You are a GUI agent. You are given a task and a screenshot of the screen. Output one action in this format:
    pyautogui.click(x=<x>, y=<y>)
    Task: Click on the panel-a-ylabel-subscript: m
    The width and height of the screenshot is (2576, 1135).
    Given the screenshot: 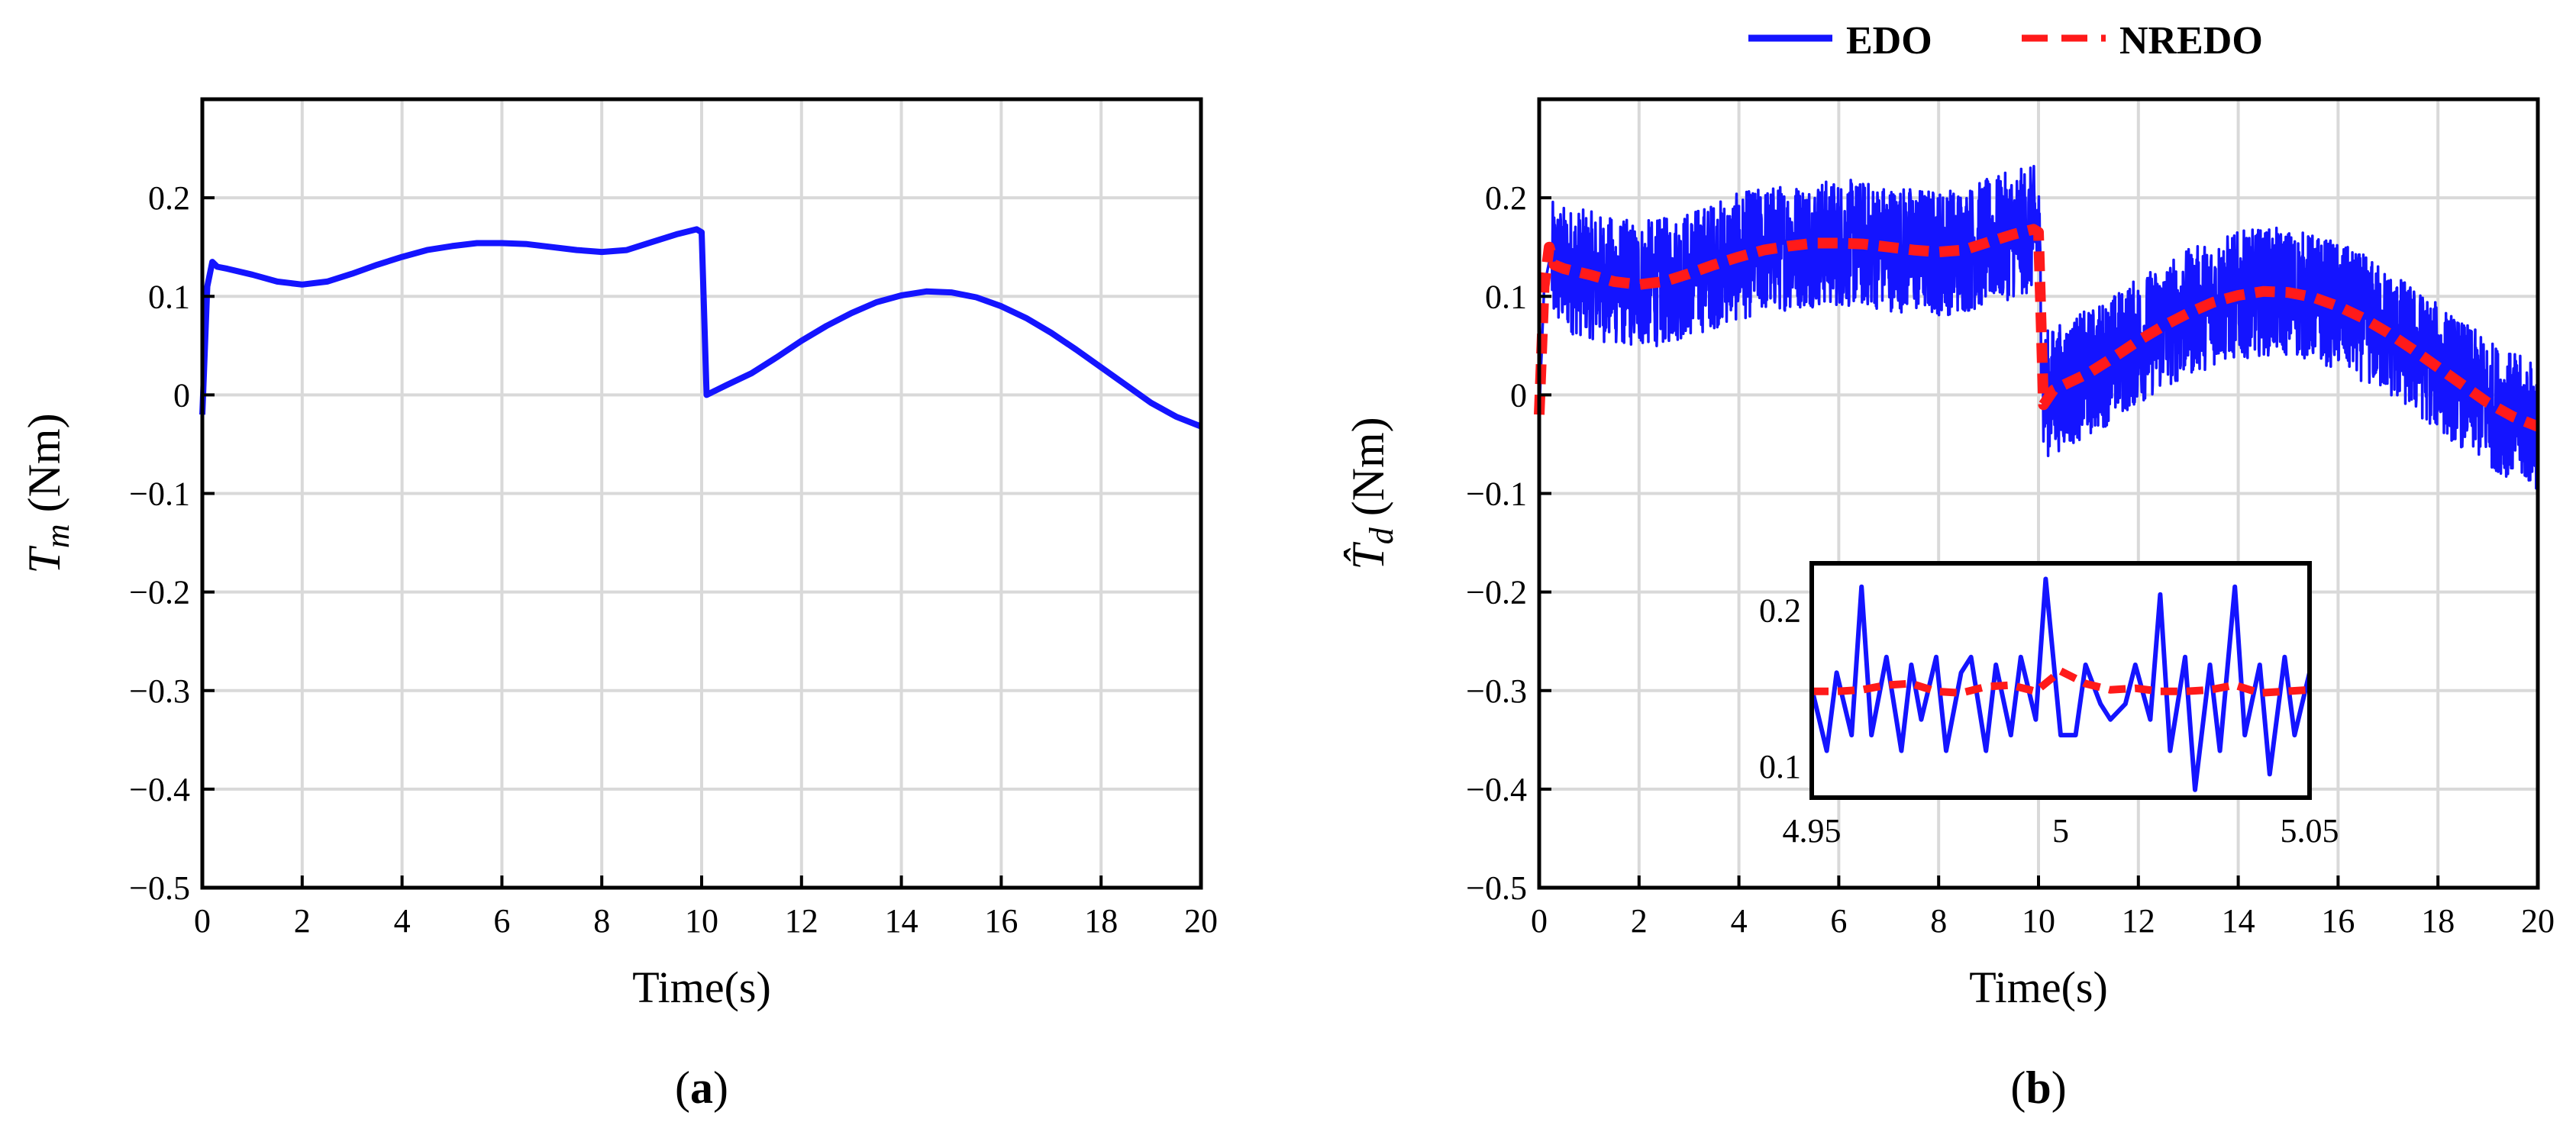 What is the action you would take?
    pyautogui.click(x=57, y=536)
    